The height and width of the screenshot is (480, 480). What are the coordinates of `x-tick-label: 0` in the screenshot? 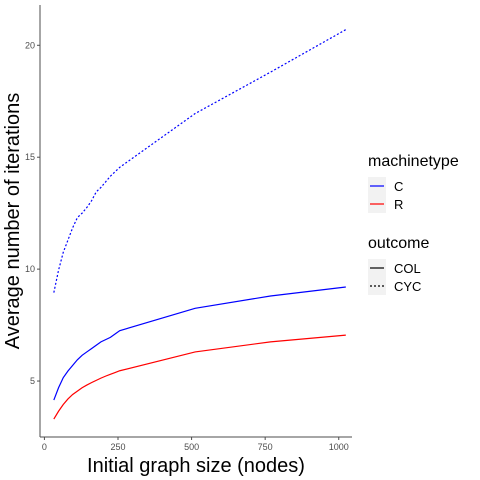 It's located at (44, 447).